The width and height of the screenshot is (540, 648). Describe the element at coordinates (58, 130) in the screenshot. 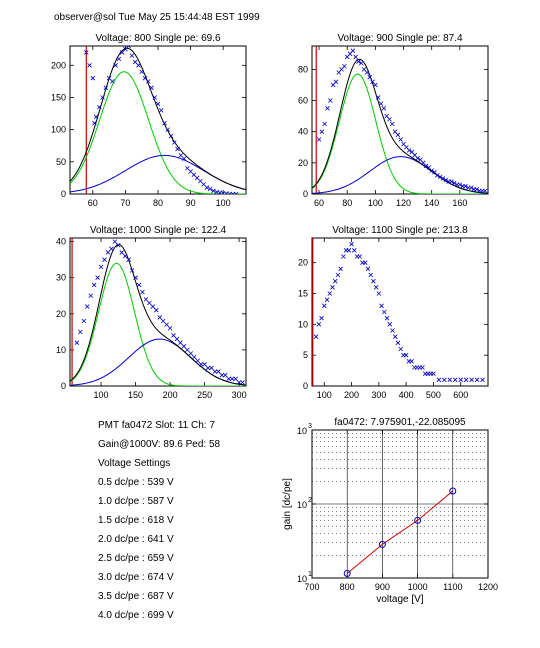

I see `y-tick-label: 100` at that location.